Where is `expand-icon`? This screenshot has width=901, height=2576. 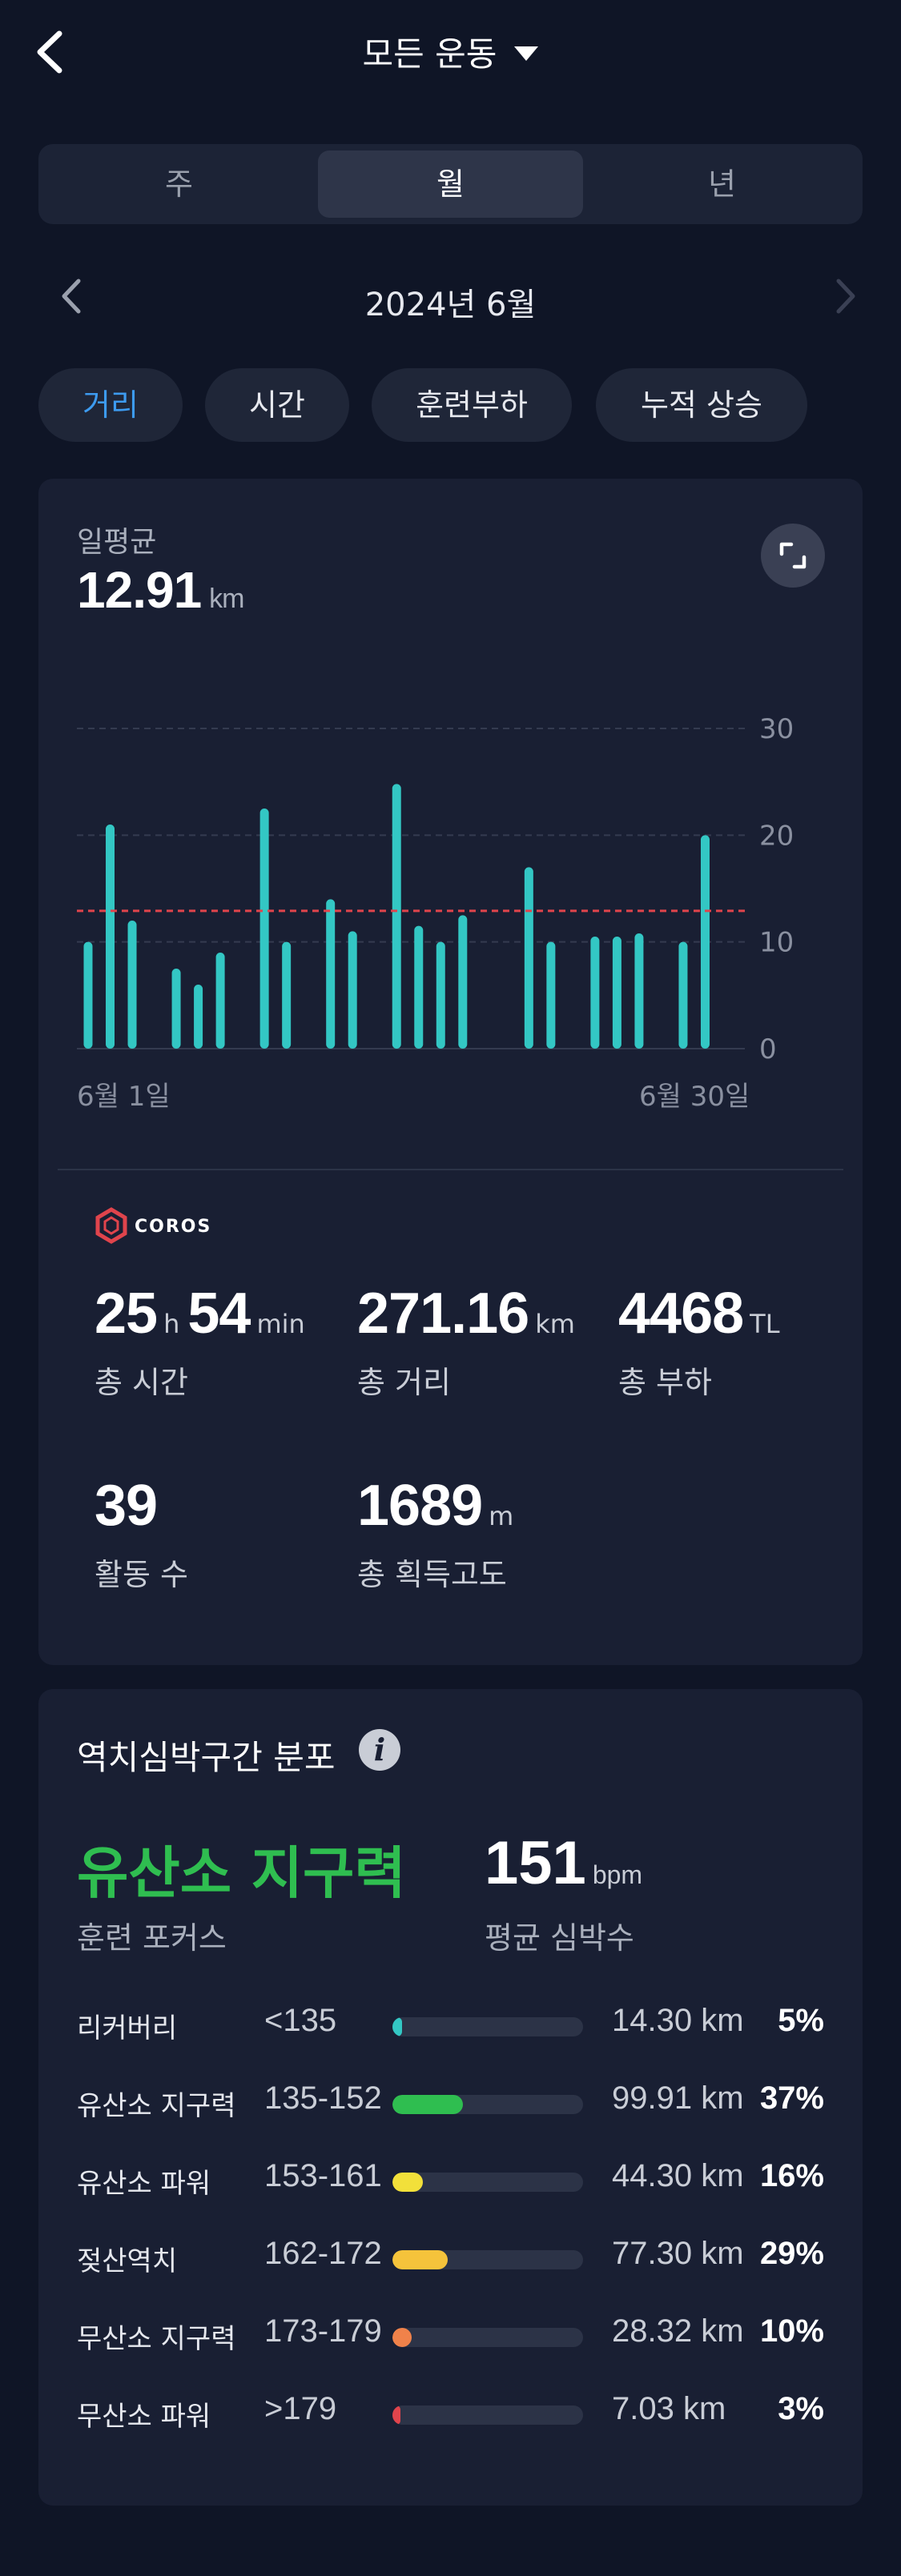
expand-icon is located at coordinates (792, 555).